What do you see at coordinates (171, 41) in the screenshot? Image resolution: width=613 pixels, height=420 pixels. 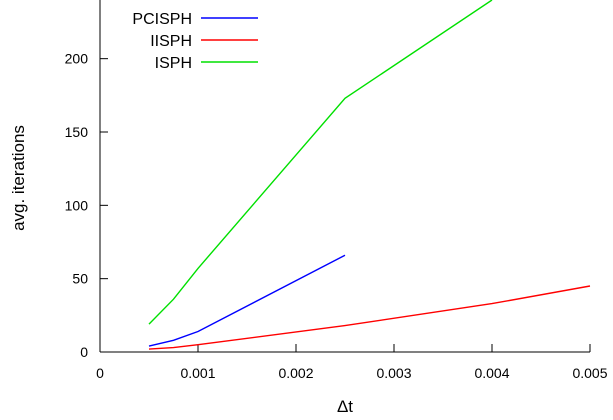 I see `legend-label: IISPH` at bounding box center [171, 41].